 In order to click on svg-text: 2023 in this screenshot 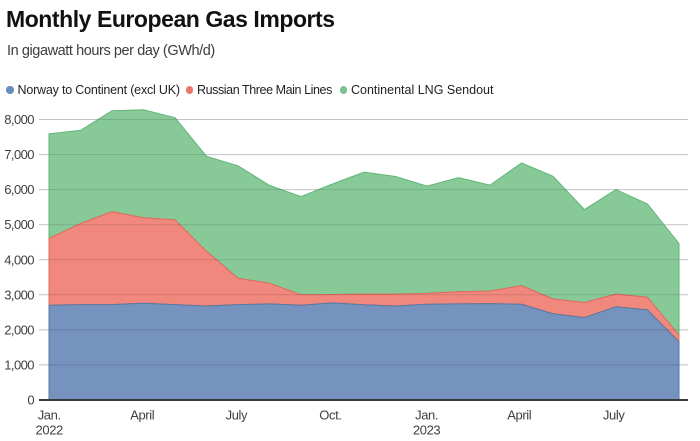, I will do `click(426, 430)`.